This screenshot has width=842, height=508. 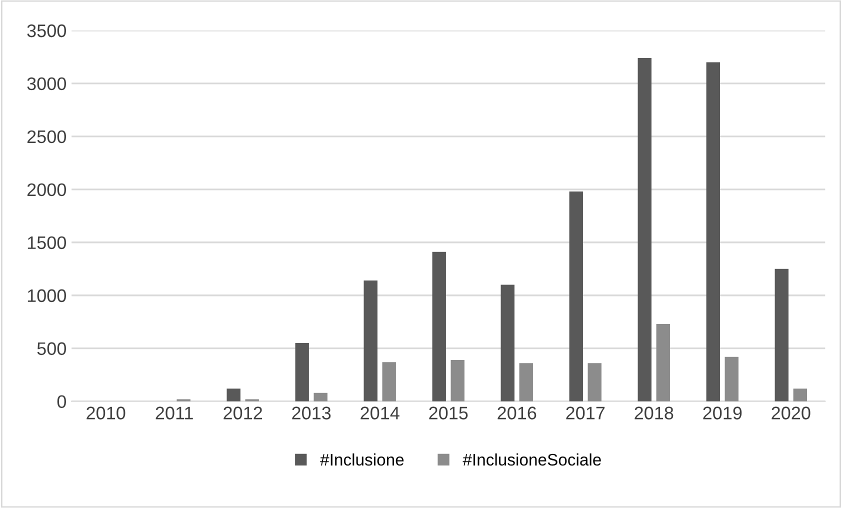 I want to click on x-tick-label: 2020, so click(x=791, y=413).